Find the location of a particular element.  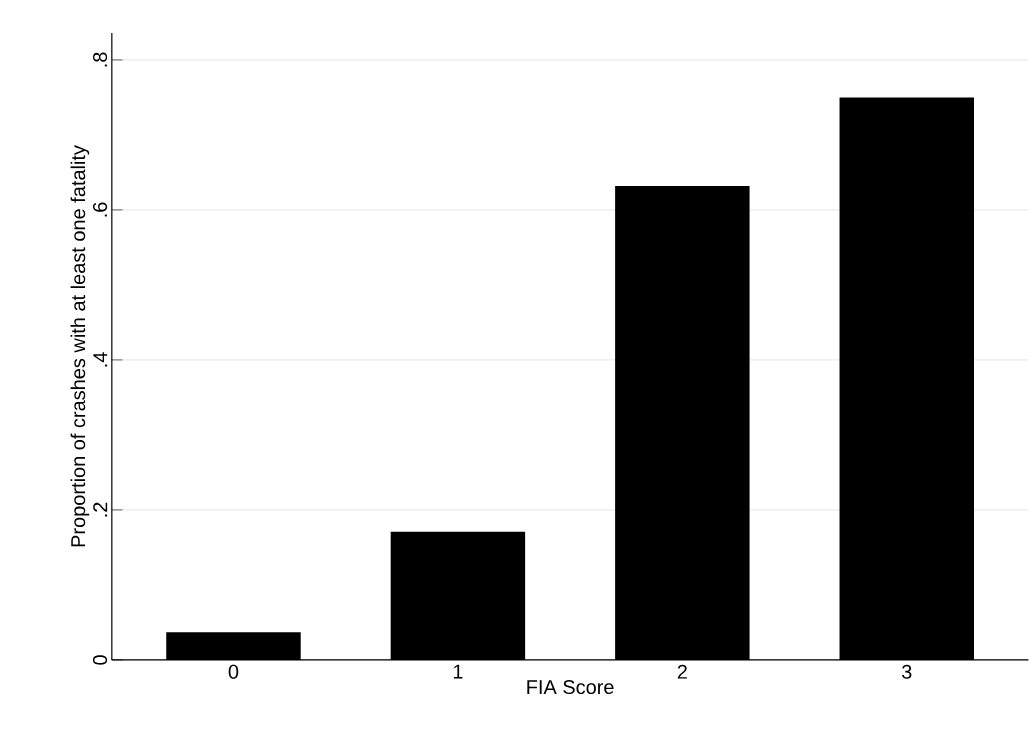

y-tick-label: .4 is located at coordinates (100, 359).